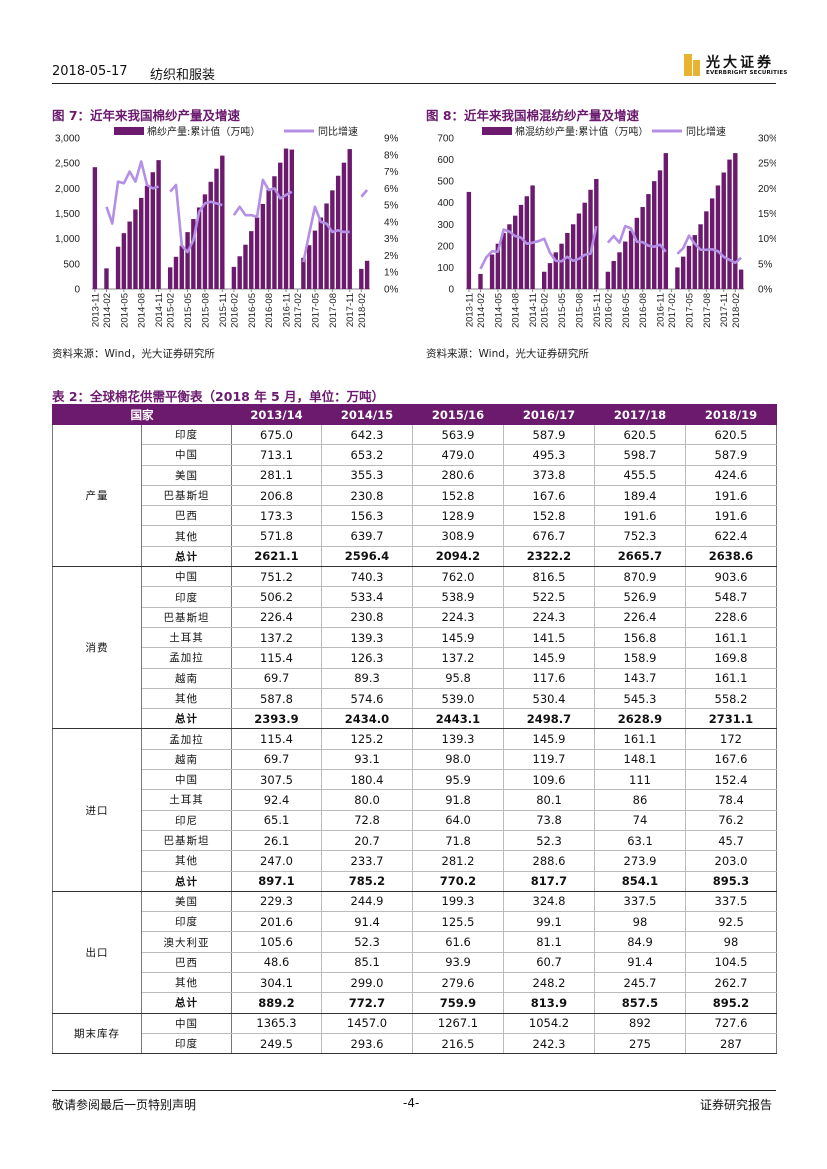  I want to click on value-cell: 533.4, so click(367, 597).